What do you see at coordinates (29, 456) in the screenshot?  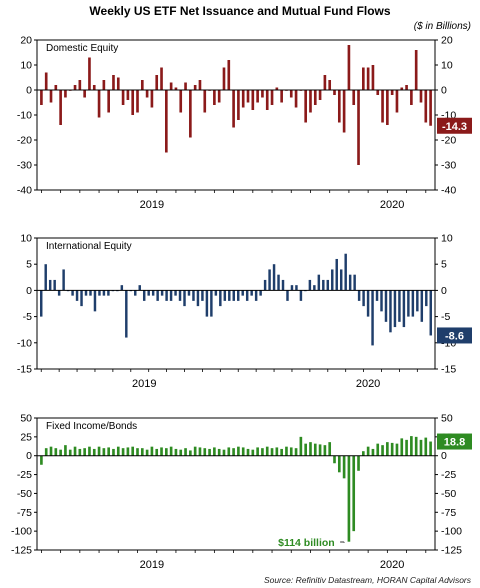 I see `fixed-income-ytick-label-left: 0` at bounding box center [29, 456].